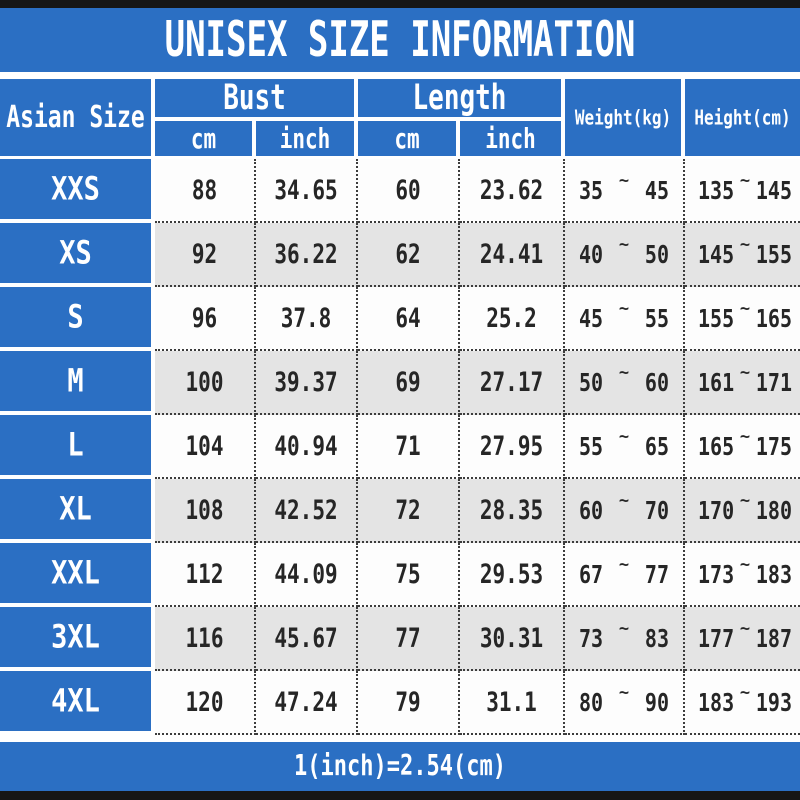  I want to click on bust-cm-cell: 92, so click(205, 255).